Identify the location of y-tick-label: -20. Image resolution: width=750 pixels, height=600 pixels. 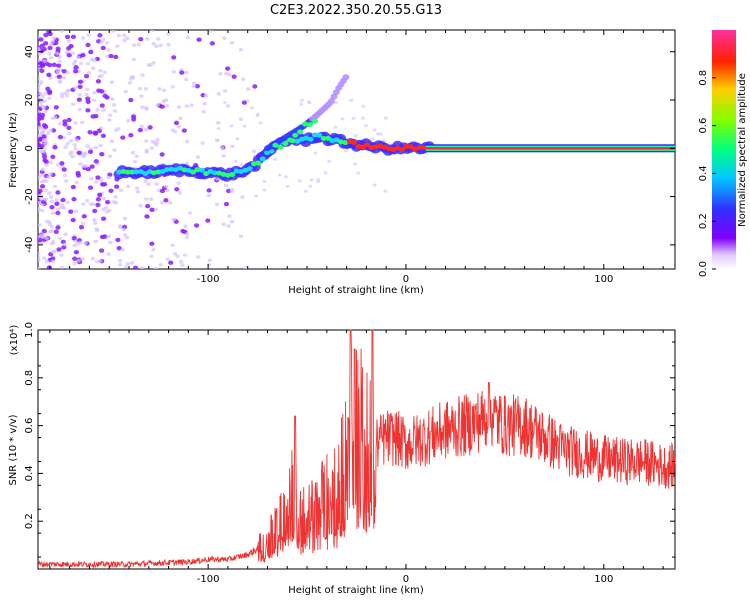
(29, 196).